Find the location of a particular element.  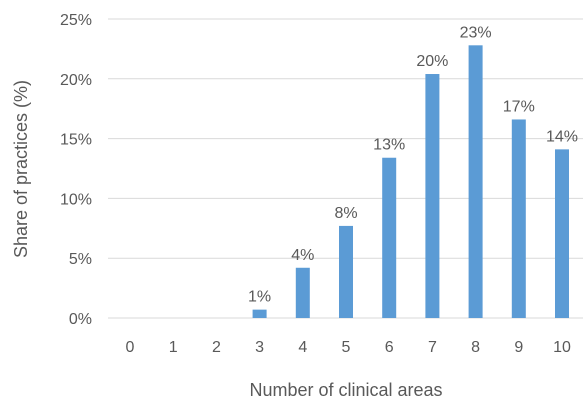

x-tick-label: 8 is located at coordinates (475, 347).